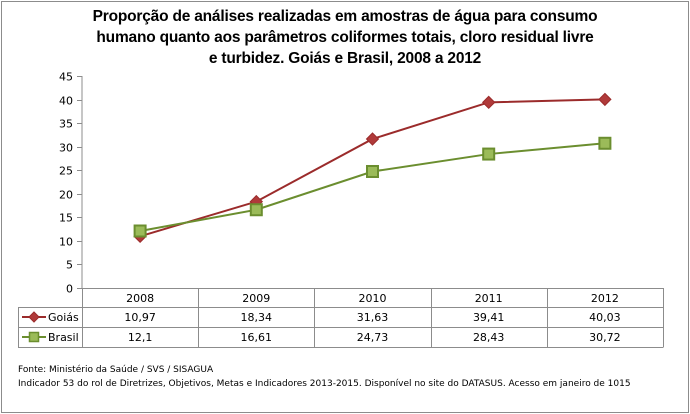  Describe the element at coordinates (605, 337) in the screenshot. I see `table-value: 30,72` at that location.